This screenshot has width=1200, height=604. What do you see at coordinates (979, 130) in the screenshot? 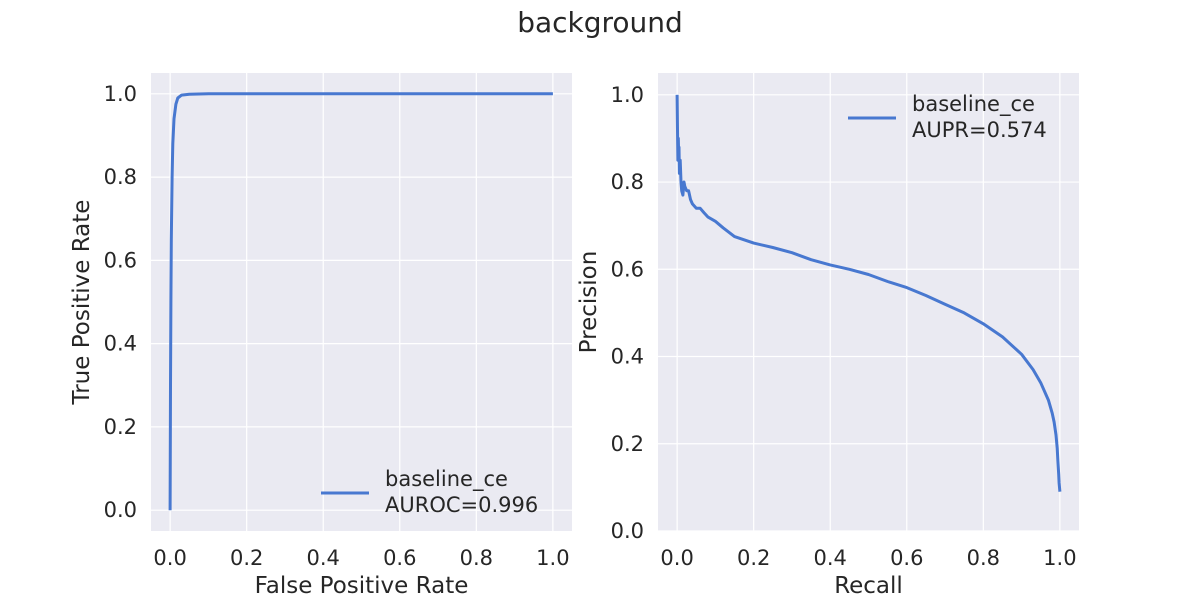
I see `legend-entry-metric: AUPR=0.574` at bounding box center [979, 130].